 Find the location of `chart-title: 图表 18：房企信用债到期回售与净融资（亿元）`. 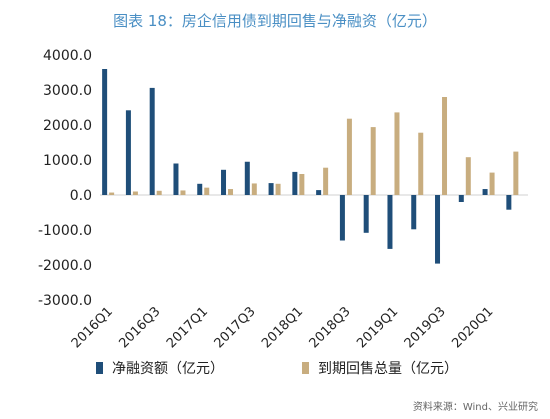

chart-title: 图表 18：房企信用债到期回售与净融资（亿元） is located at coordinates (275, 21).